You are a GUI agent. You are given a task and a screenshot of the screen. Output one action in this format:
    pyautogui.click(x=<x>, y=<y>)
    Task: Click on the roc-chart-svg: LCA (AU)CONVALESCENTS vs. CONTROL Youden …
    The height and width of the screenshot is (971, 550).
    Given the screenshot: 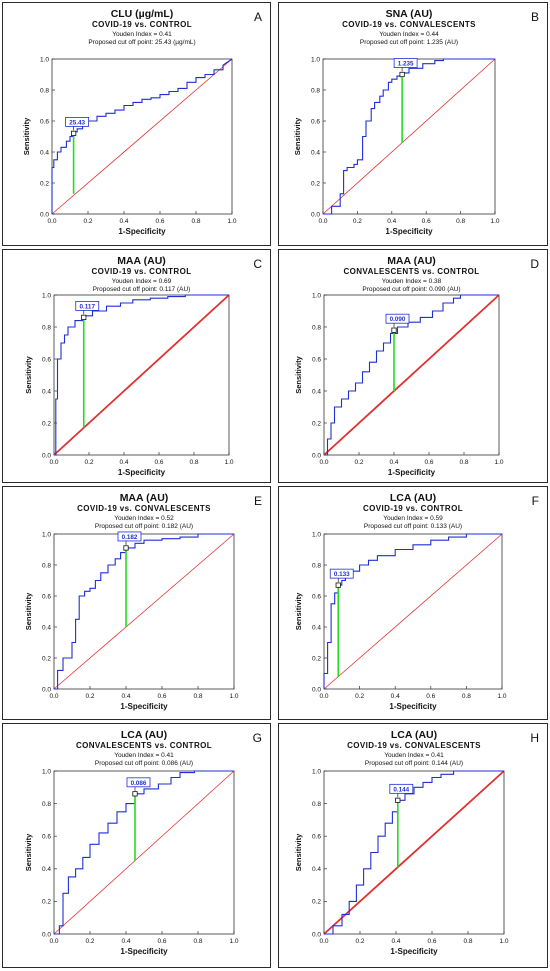 What is the action you would take?
    pyautogui.click(x=143, y=842)
    